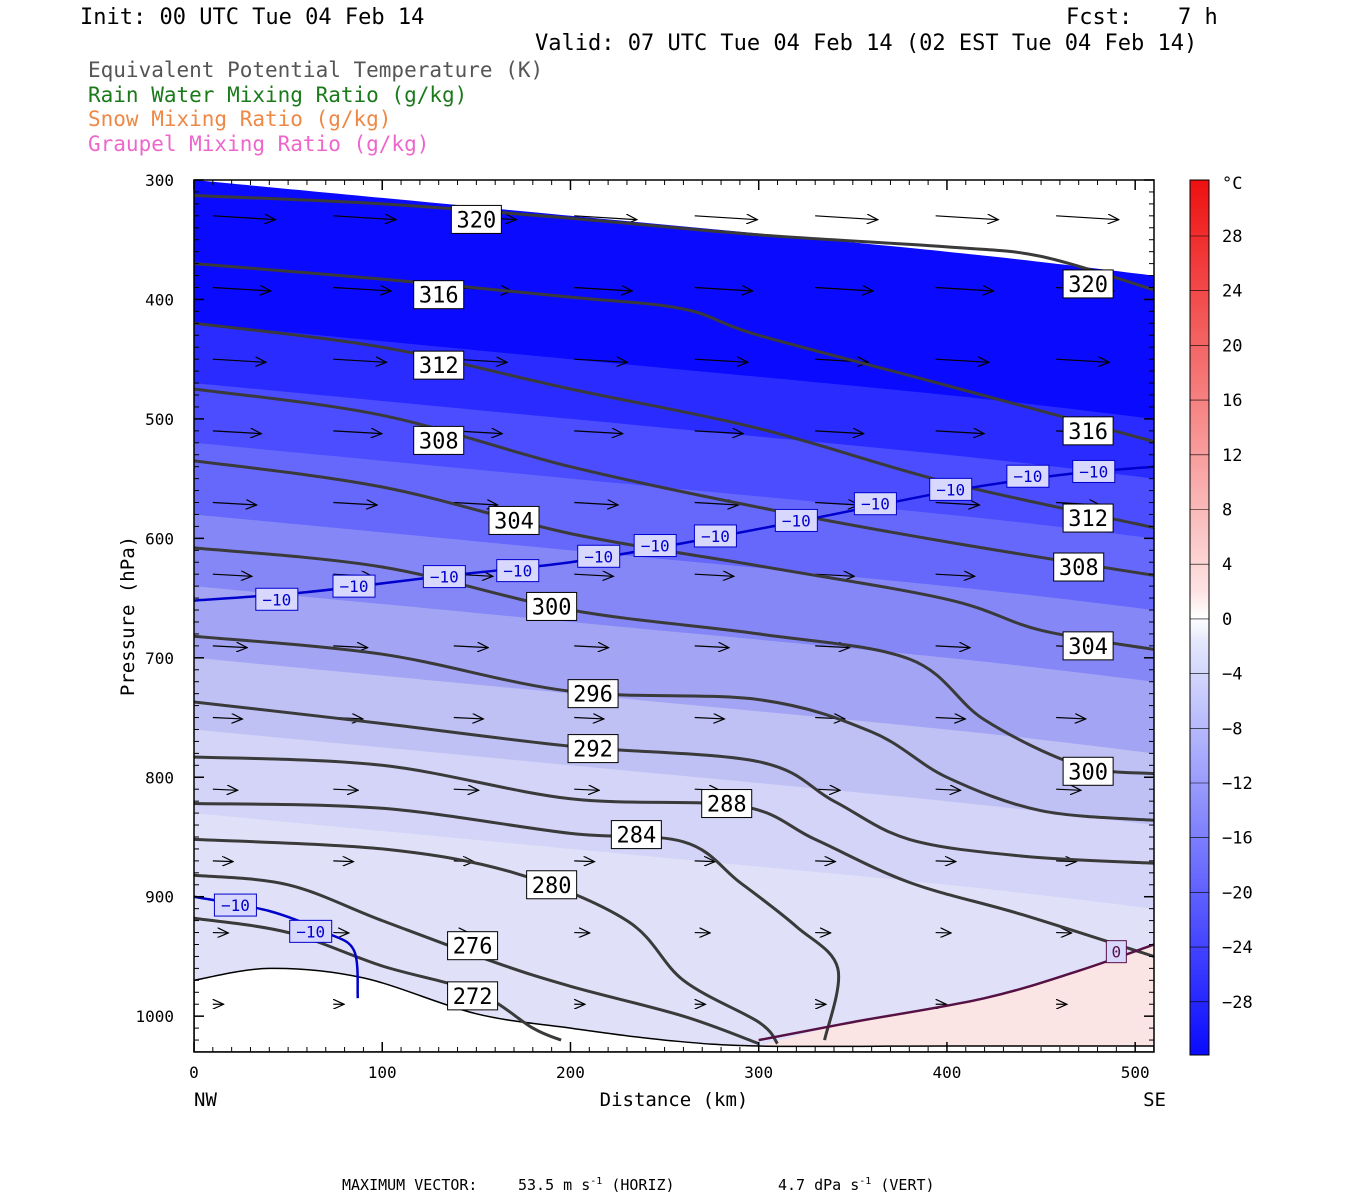  I want to click on horiz-max-vector: 53.5 m s-1 (HORIZ), so click(596, 1185).